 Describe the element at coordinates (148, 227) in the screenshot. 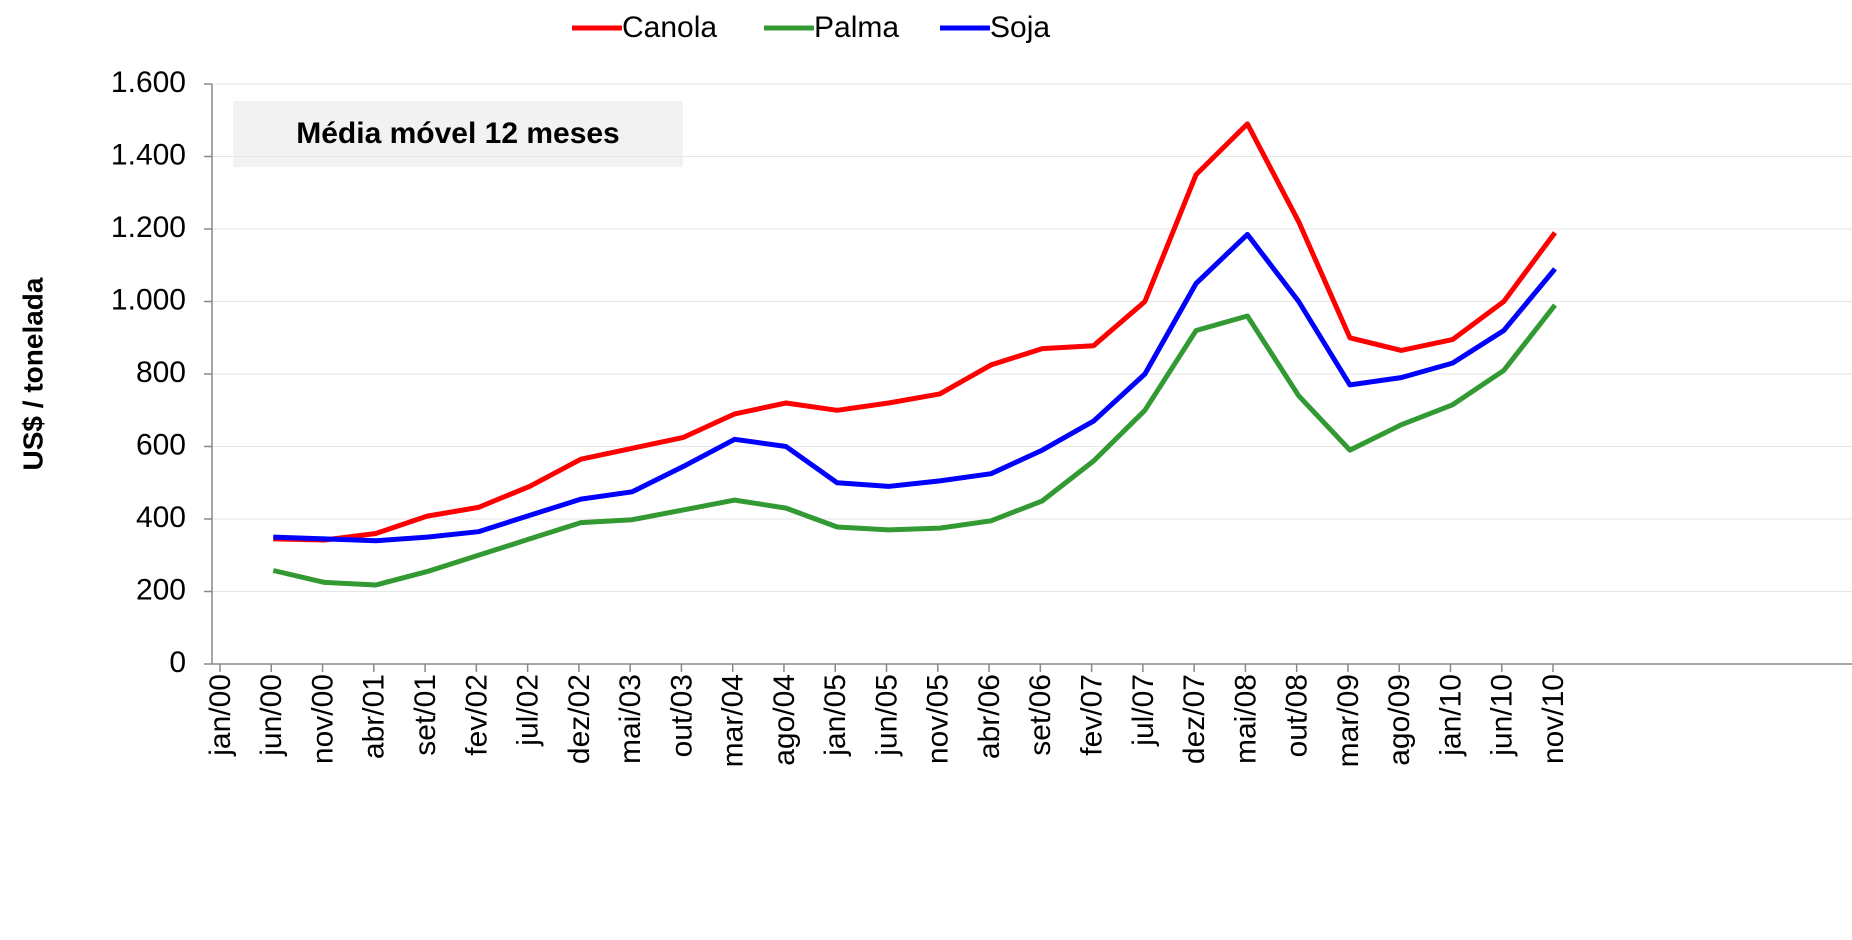

I see `y-tick-label: 1.200` at that location.